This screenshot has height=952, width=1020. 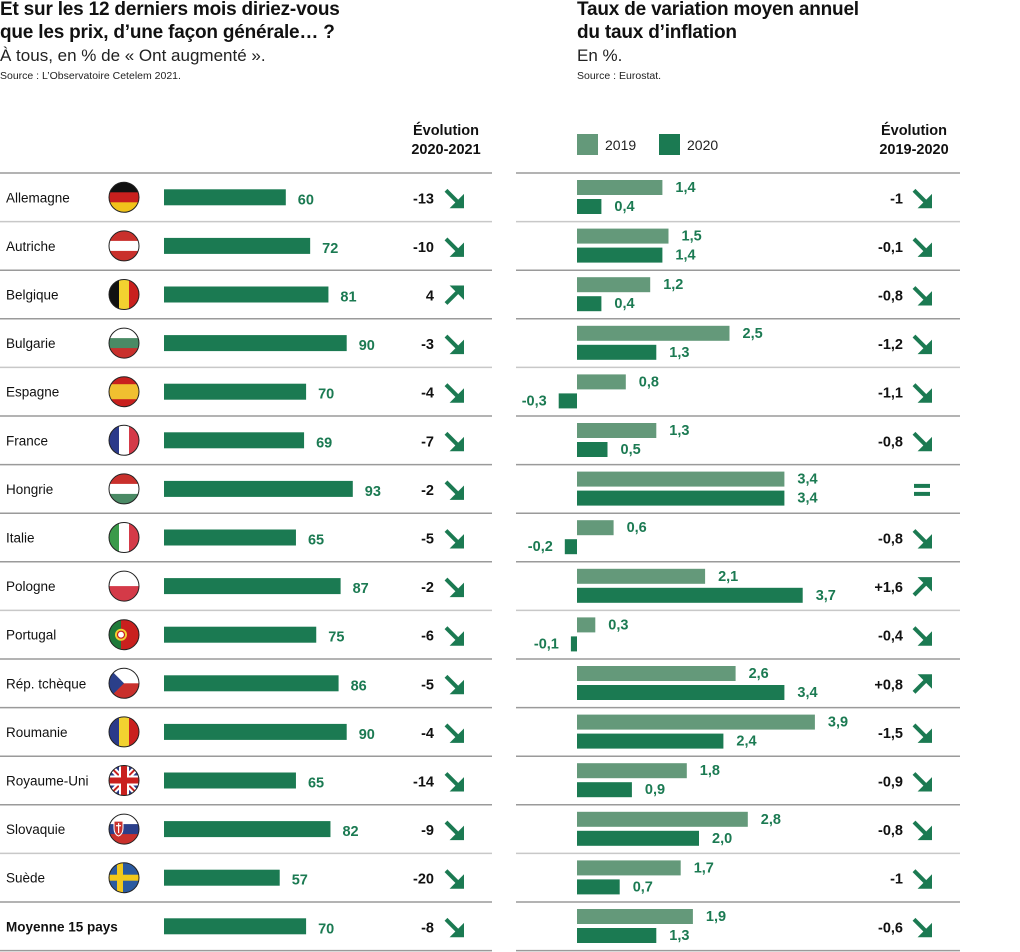 What do you see at coordinates (427, 685) in the screenshot?
I see `evolution-value: -5` at bounding box center [427, 685].